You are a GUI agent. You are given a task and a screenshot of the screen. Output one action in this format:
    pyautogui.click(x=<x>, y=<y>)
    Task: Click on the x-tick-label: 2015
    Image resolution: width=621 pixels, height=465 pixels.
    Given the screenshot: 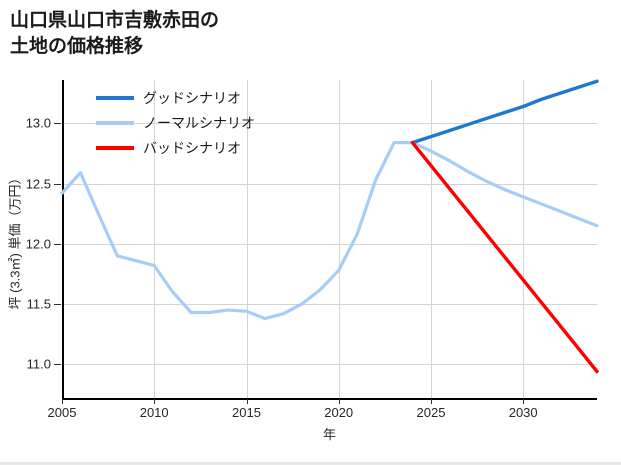 What is the action you would take?
    pyautogui.click(x=246, y=412)
    